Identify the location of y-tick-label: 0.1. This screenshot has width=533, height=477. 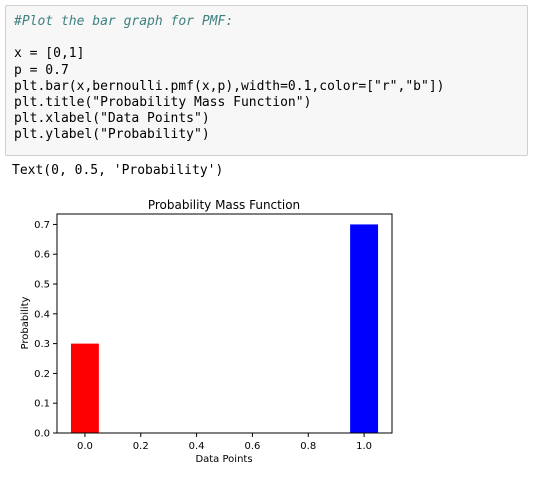
(42, 404).